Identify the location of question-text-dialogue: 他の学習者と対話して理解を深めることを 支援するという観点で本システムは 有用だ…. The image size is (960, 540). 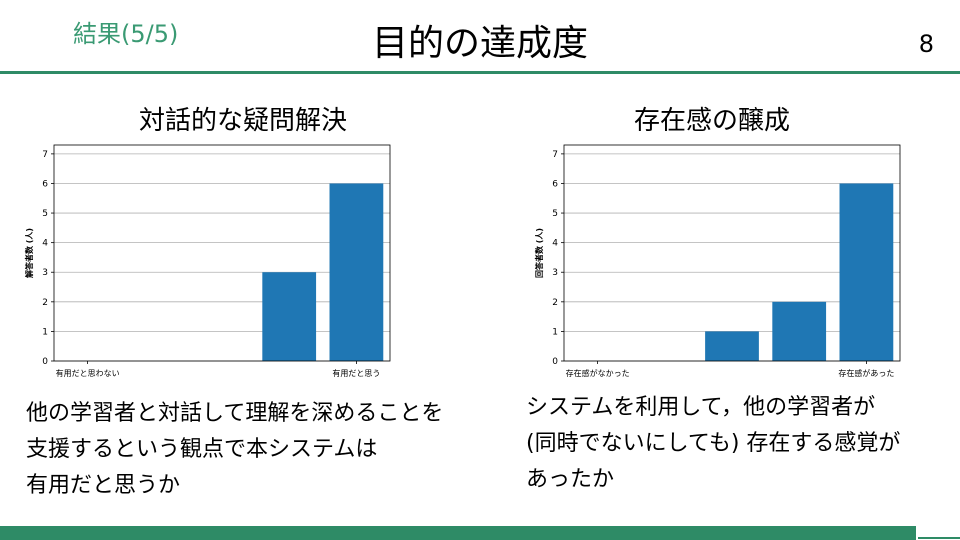
(234, 450).